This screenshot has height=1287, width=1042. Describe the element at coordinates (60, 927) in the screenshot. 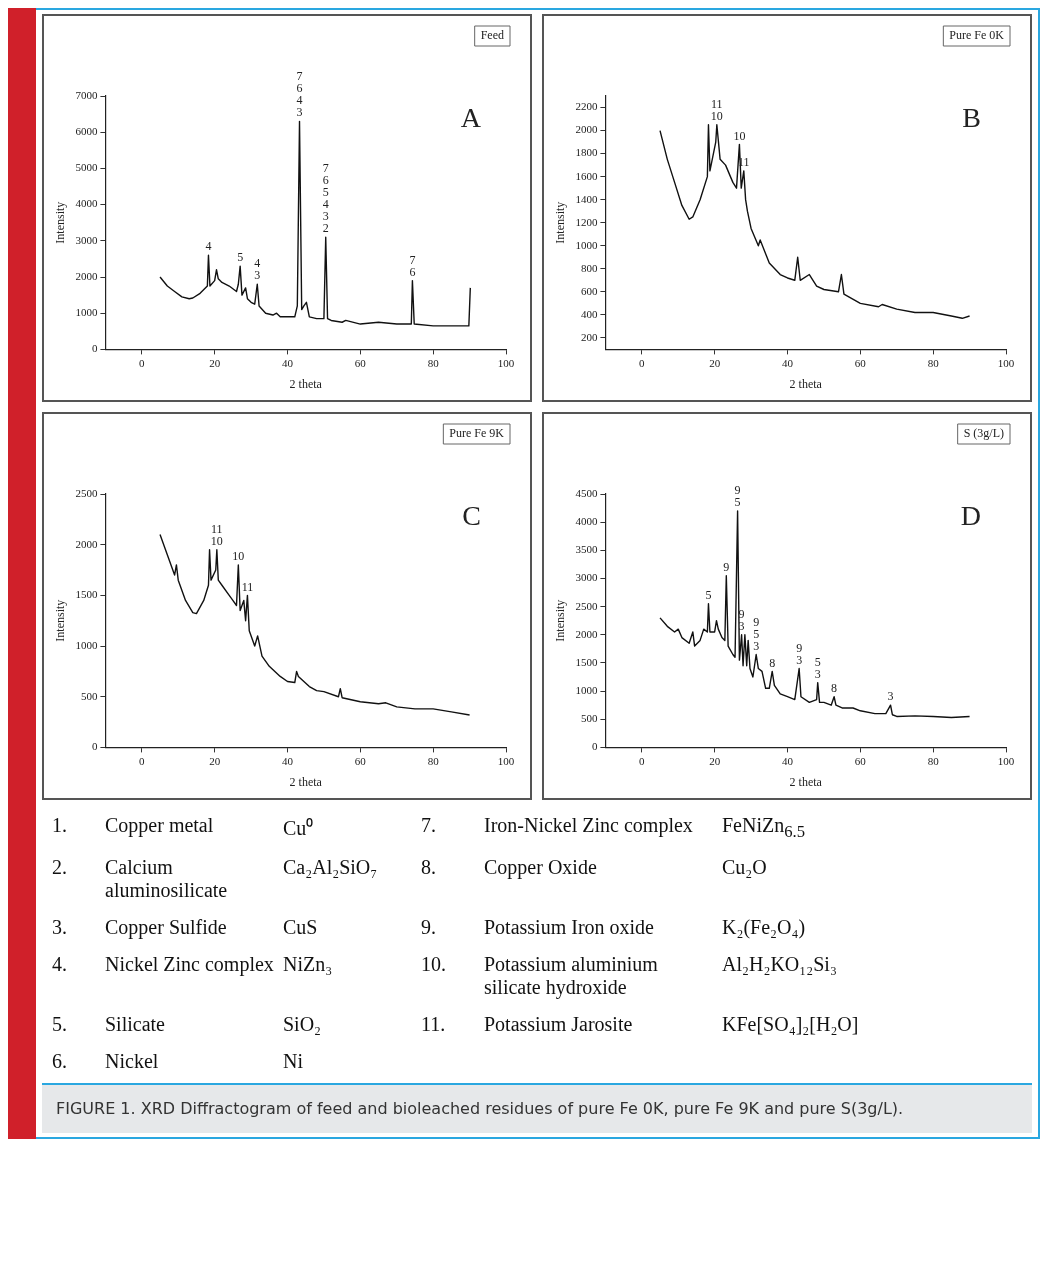

I see `text: 3.` at that location.